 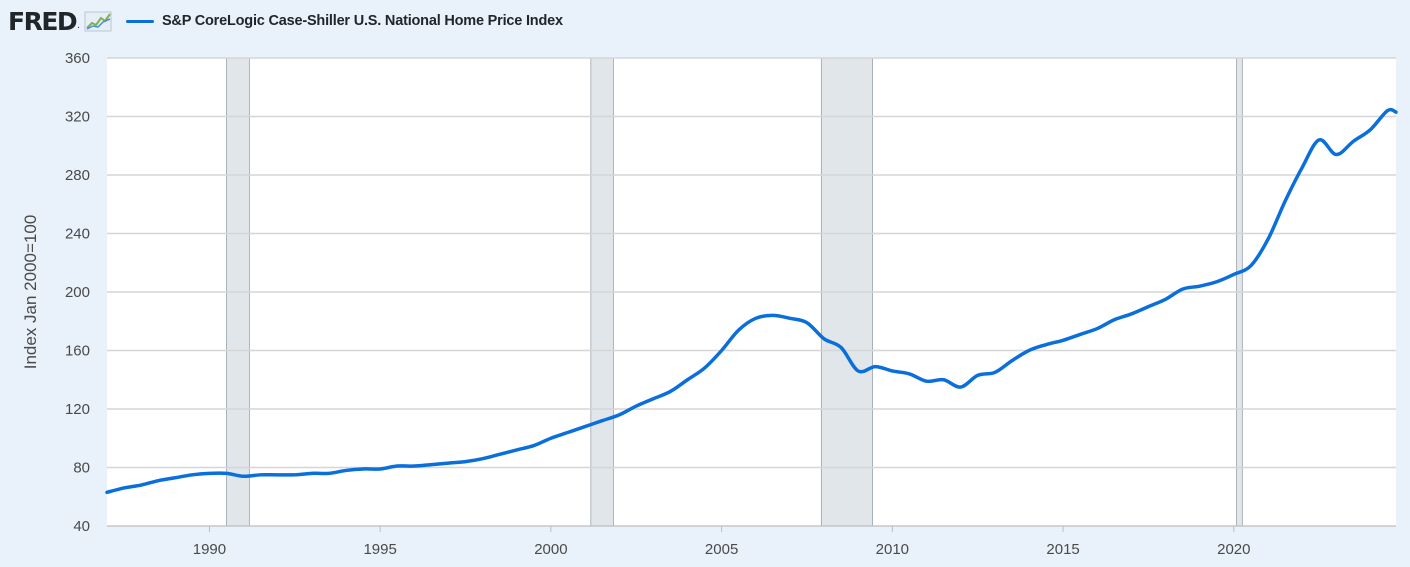 What do you see at coordinates (30, 292) in the screenshot?
I see `y-axis-title: Index Jan 2000=100` at bounding box center [30, 292].